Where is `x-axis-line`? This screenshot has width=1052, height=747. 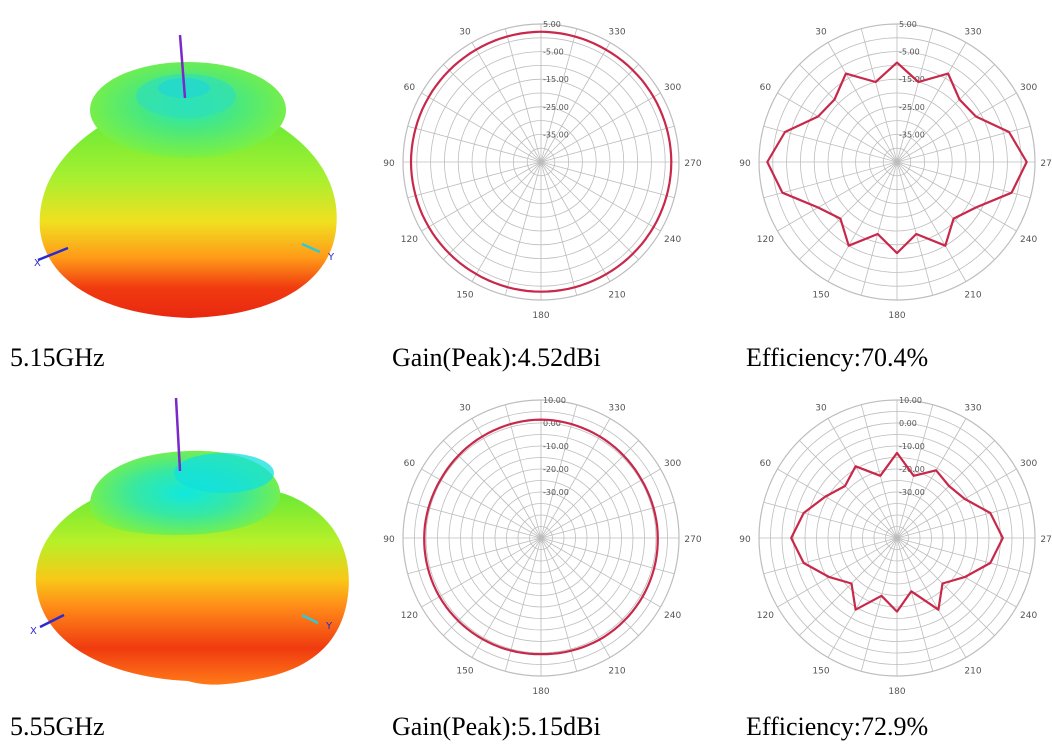
x-axis-line is located at coordinates (53, 254).